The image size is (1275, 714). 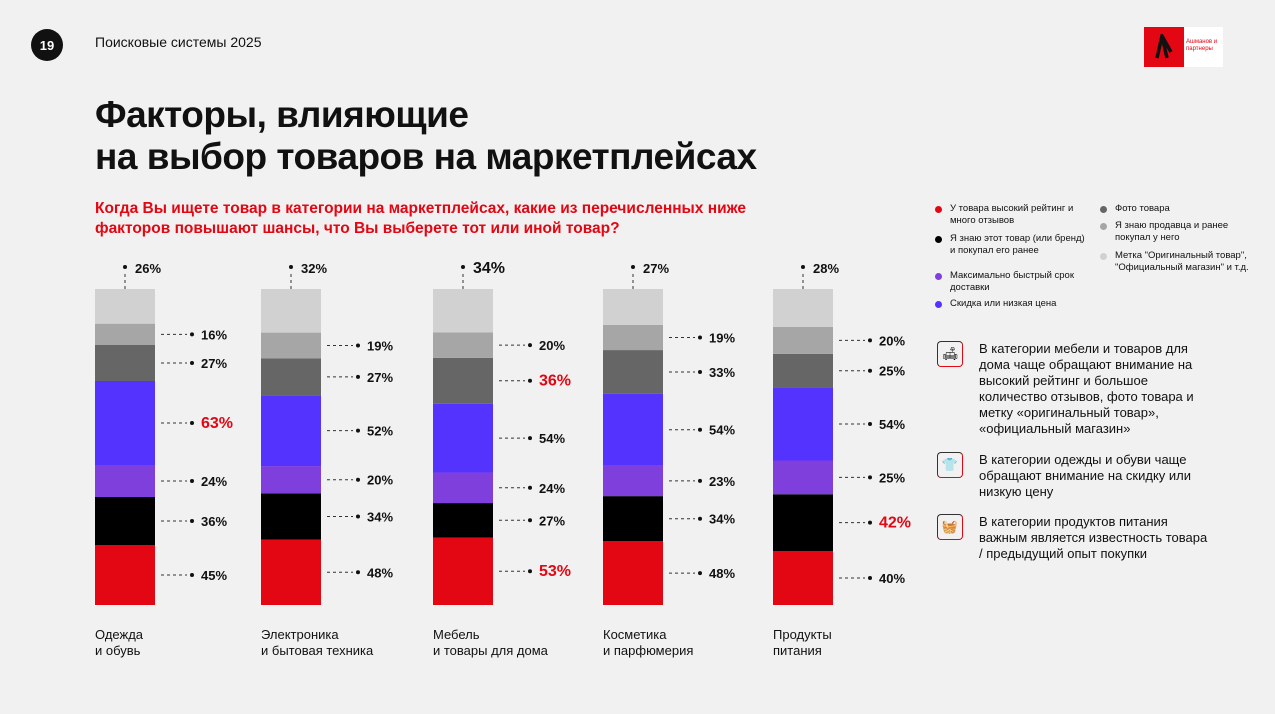 I want to click on data-label: 36%, so click(x=214, y=521).